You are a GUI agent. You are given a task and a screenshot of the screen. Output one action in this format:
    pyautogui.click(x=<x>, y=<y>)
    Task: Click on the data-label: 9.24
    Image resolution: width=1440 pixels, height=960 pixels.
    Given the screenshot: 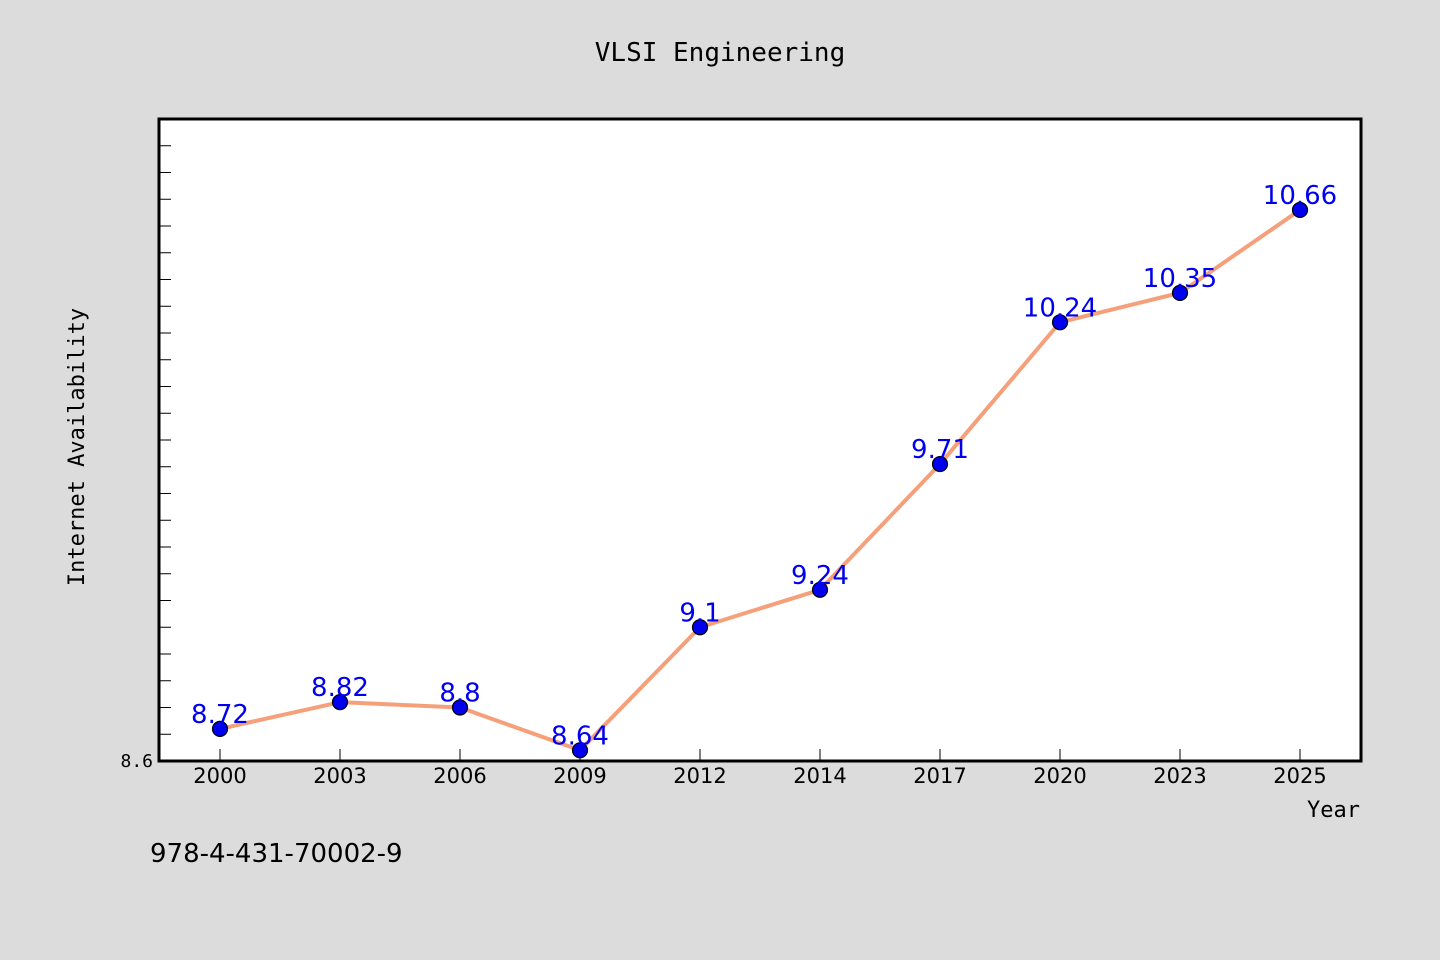 What is the action you would take?
    pyautogui.click(x=820, y=576)
    